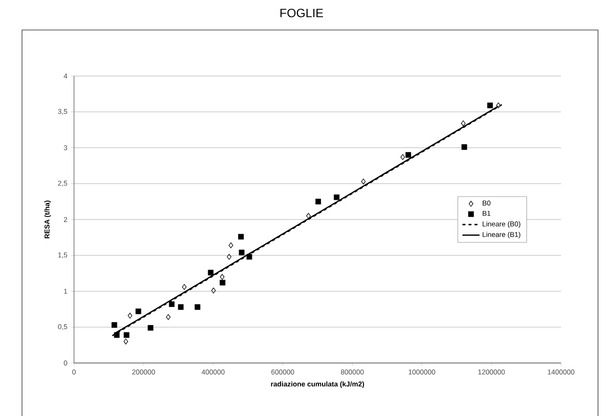 This screenshot has height=416, width=603. Describe the element at coordinates (301, 13) in the screenshot. I see `chart-title: FOGLIE` at that location.